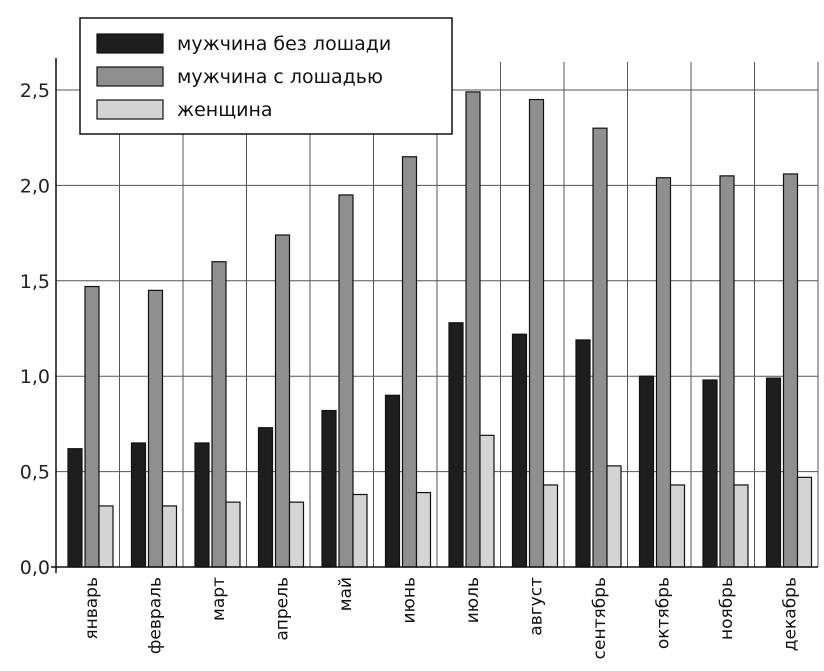 This screenshot has height=671, width=824. What do you see at coordinates (664, 613) in the screenshot?
I see `x-tick-label: октябрь` at bounding box center [664, 613].